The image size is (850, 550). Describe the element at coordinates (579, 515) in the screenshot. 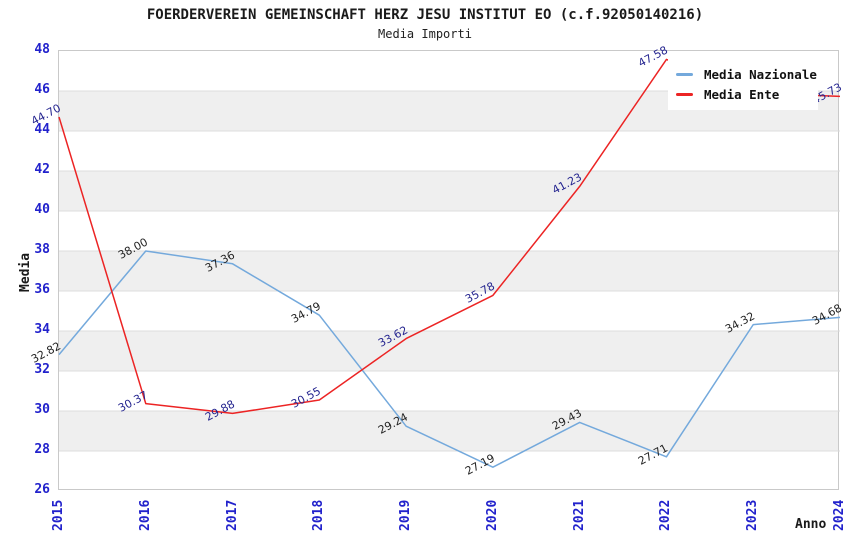

I see `x-tick-label: 2021` at that location.